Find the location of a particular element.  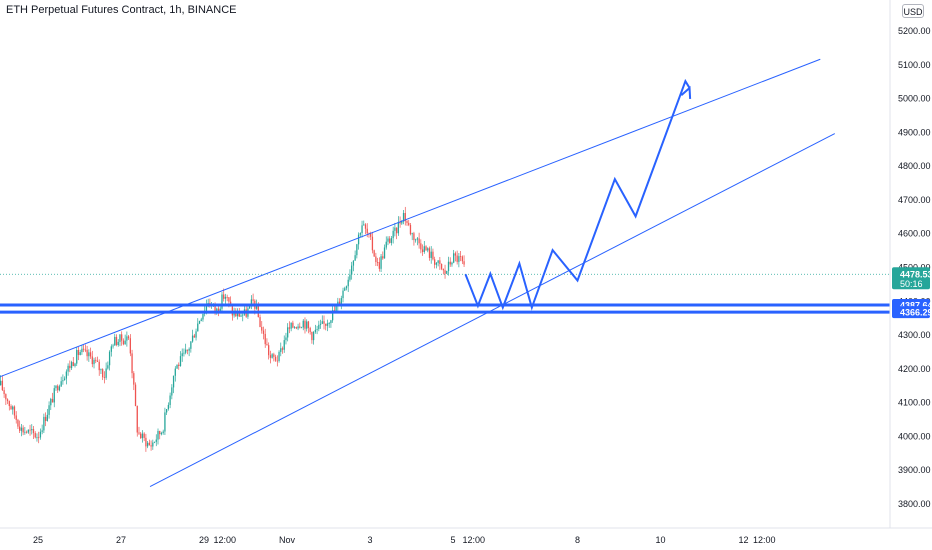

time-tick-label: 8 is located at coordinates (577, 540).